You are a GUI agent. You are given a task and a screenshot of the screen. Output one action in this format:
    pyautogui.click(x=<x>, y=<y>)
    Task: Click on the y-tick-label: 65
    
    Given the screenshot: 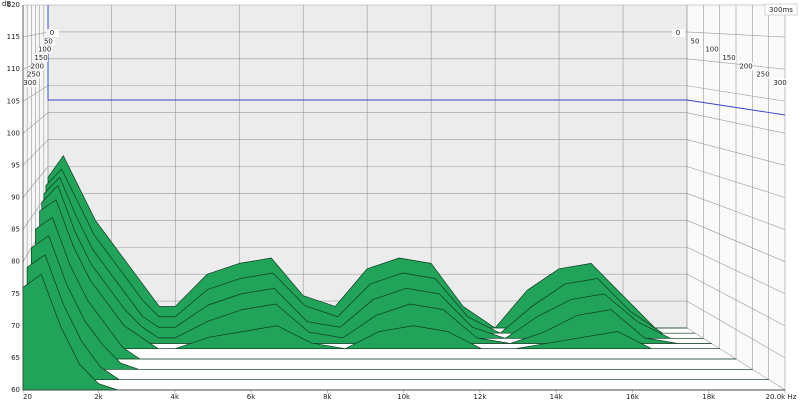 What is the action you would take?
    pyautogui.click(x=15, y=358)
    